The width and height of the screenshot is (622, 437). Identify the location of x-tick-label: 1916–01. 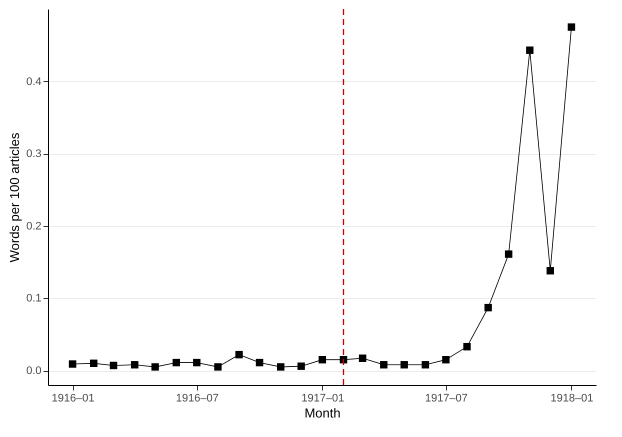
(73, 398).